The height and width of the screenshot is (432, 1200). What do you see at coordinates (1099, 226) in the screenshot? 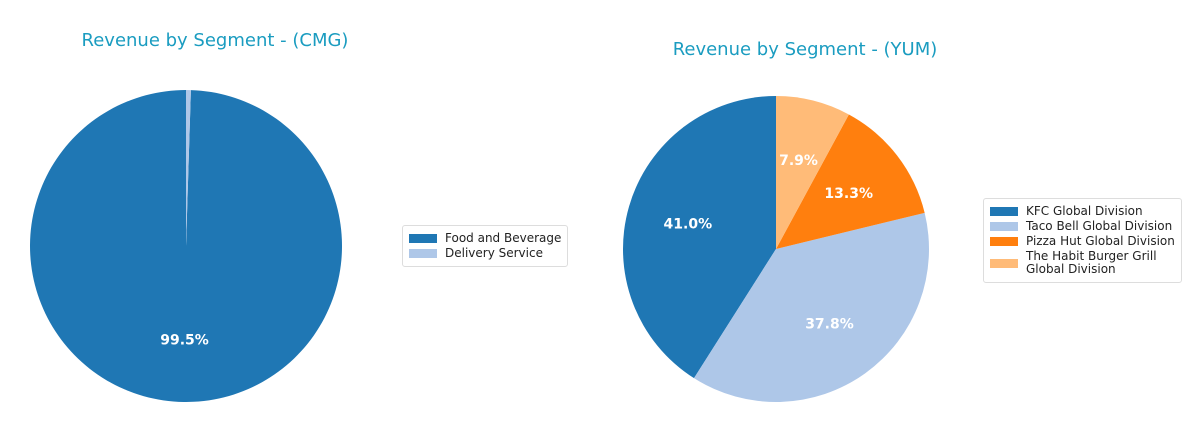
I see `legend-label: Taco Bell Global Division` at bounding box center [1099, 226].